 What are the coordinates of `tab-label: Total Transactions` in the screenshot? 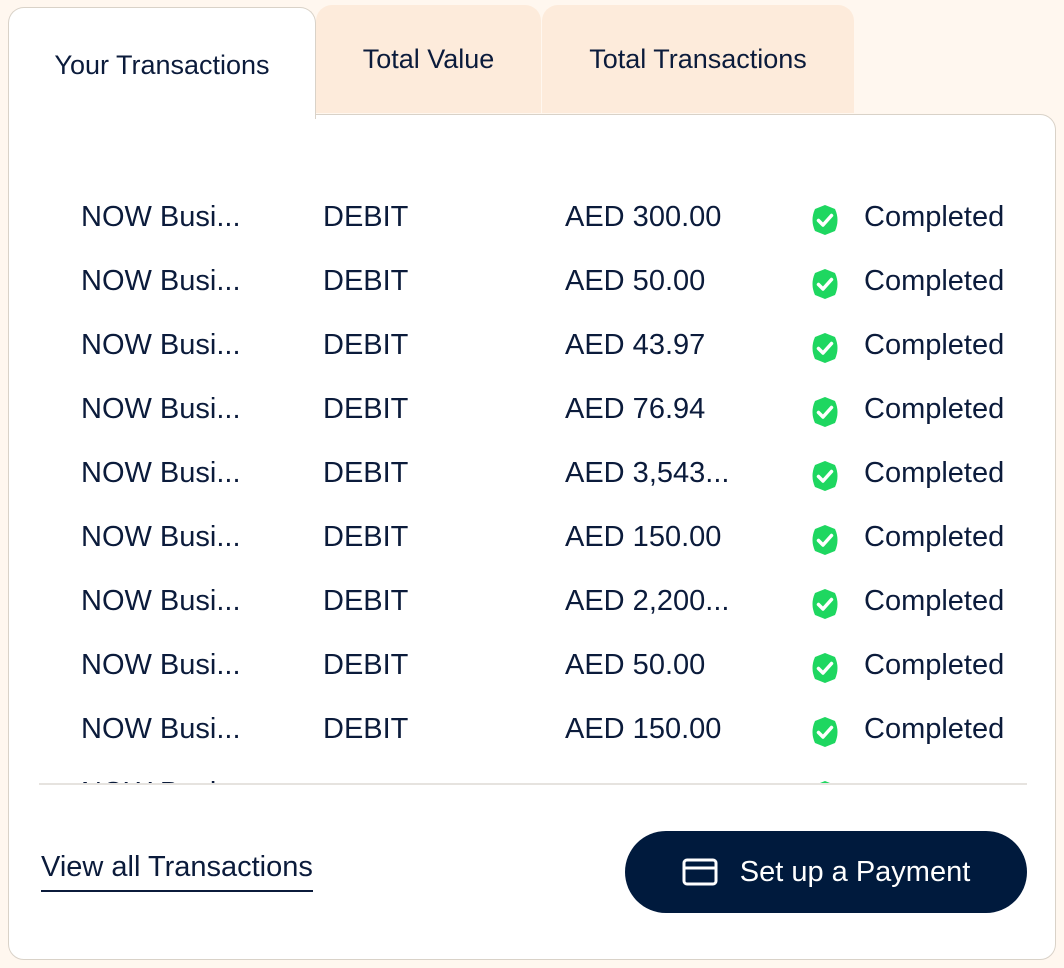 It's located at (698, 58).